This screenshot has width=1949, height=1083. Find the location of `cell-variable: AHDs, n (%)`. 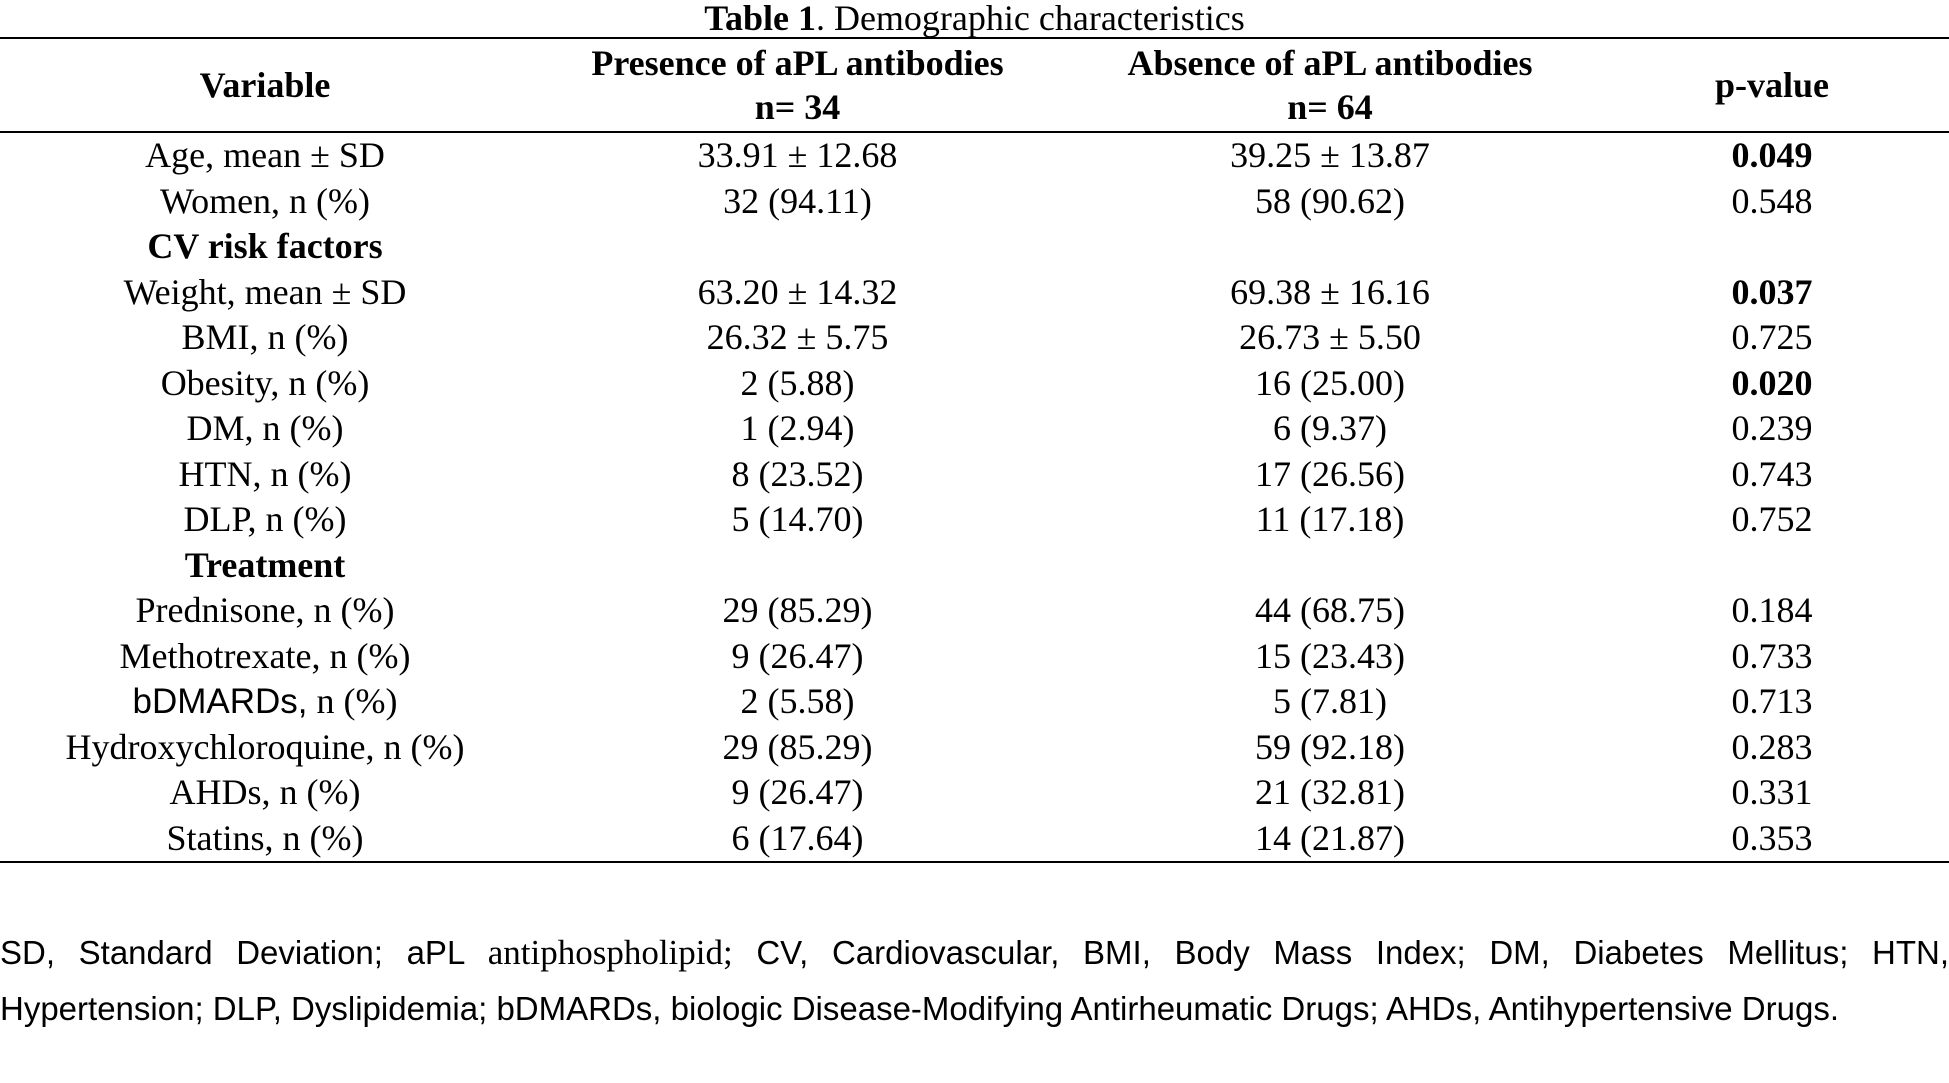

cell-variable: AHDs, n (%) is located at coordinates (265, 792).